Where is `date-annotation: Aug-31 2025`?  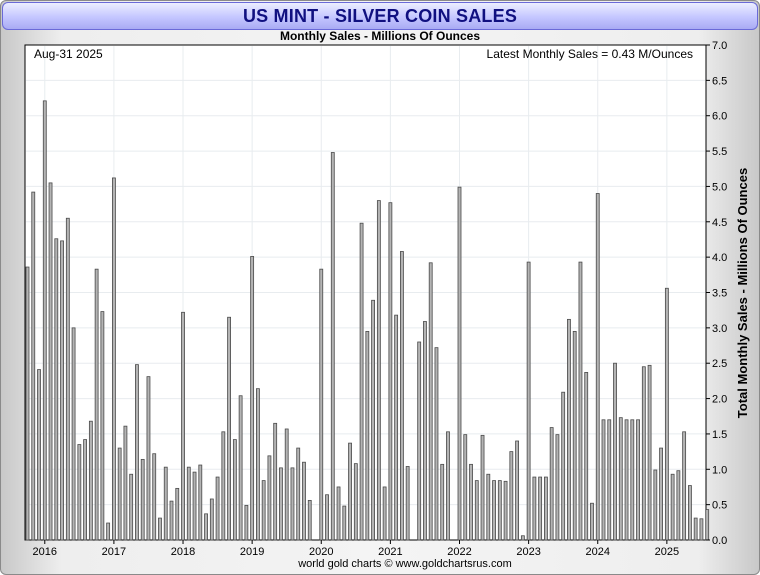
date-annotation: Aug-31 2025 is located at coordinates (68, 54).